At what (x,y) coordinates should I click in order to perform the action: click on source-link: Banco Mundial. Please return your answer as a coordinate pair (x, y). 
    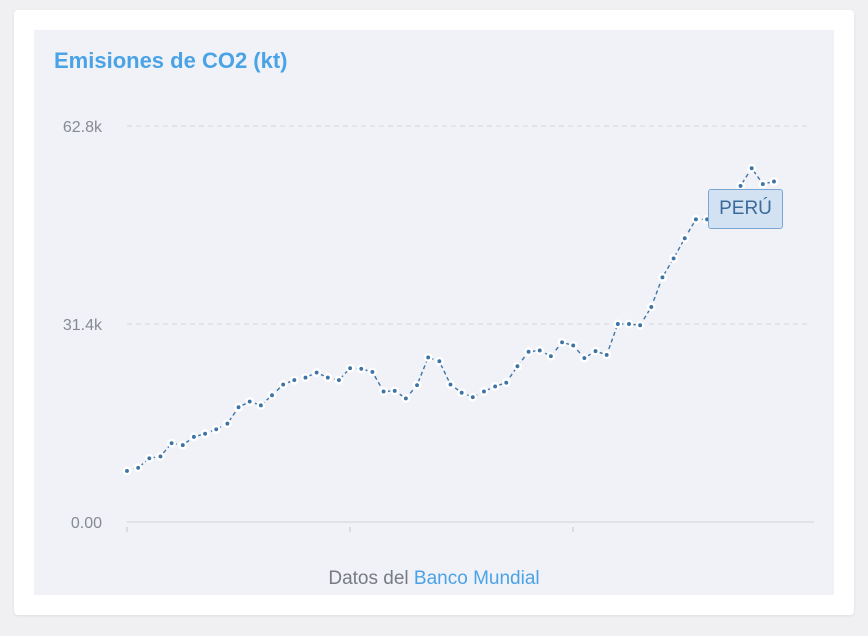
    Looking at the image, I should click on (476, 578).